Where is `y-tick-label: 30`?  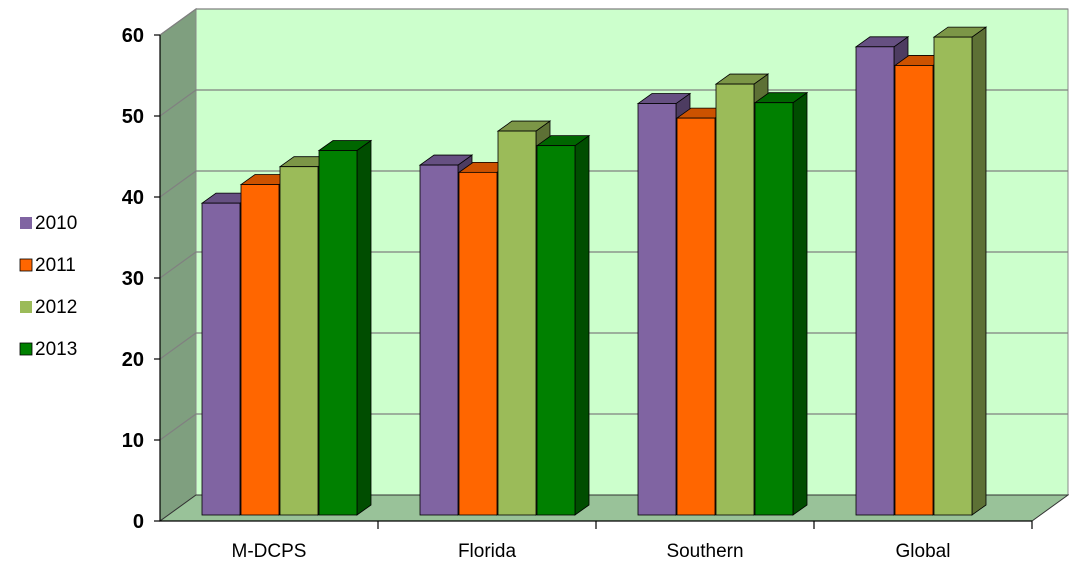 y-tick-label: 30 is located at coordinates (133, 279).